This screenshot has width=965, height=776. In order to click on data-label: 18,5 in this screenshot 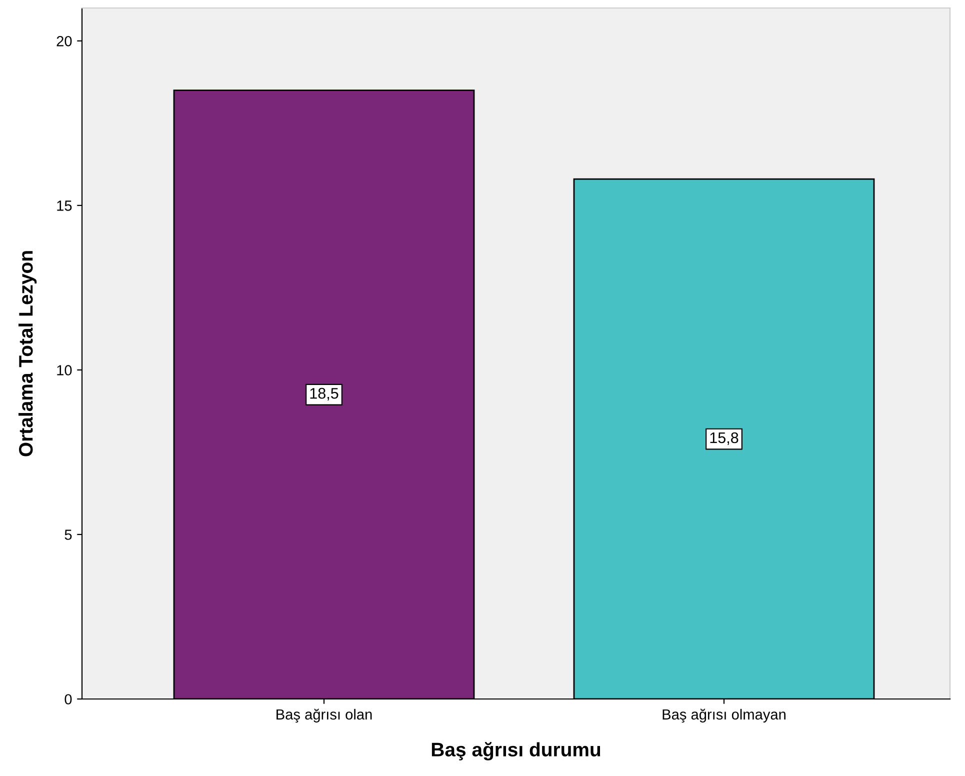, I will do `click(324, 394)`.